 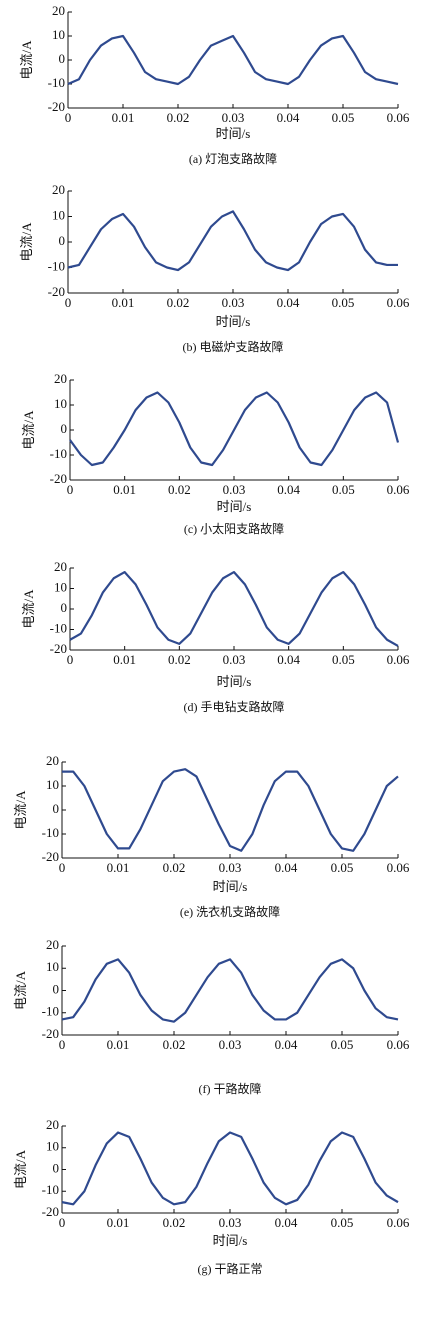 I want to click on caption: (b) 电磁炉支路故障, so click(x=233, y=346).